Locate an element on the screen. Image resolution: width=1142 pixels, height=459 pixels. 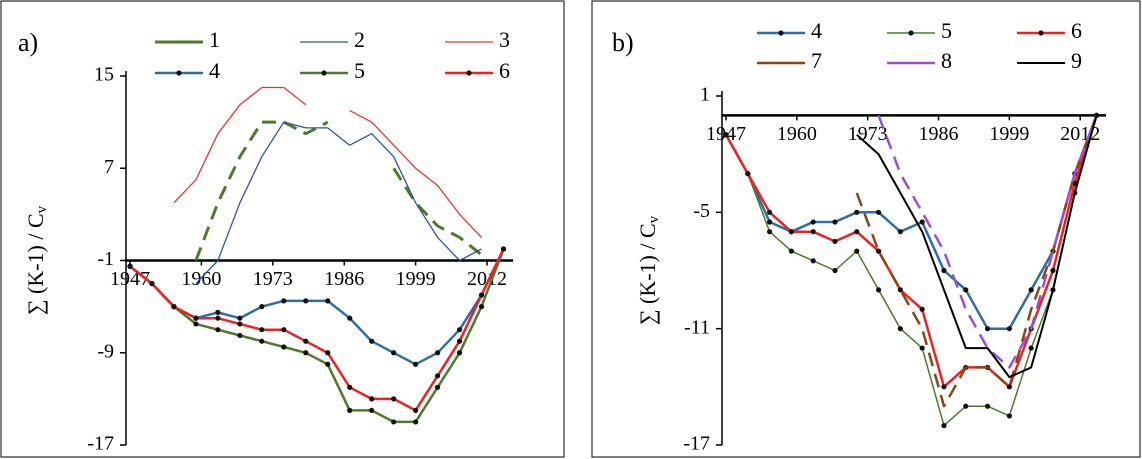
legend-label: 9 is located at coordinates (1076, 60).